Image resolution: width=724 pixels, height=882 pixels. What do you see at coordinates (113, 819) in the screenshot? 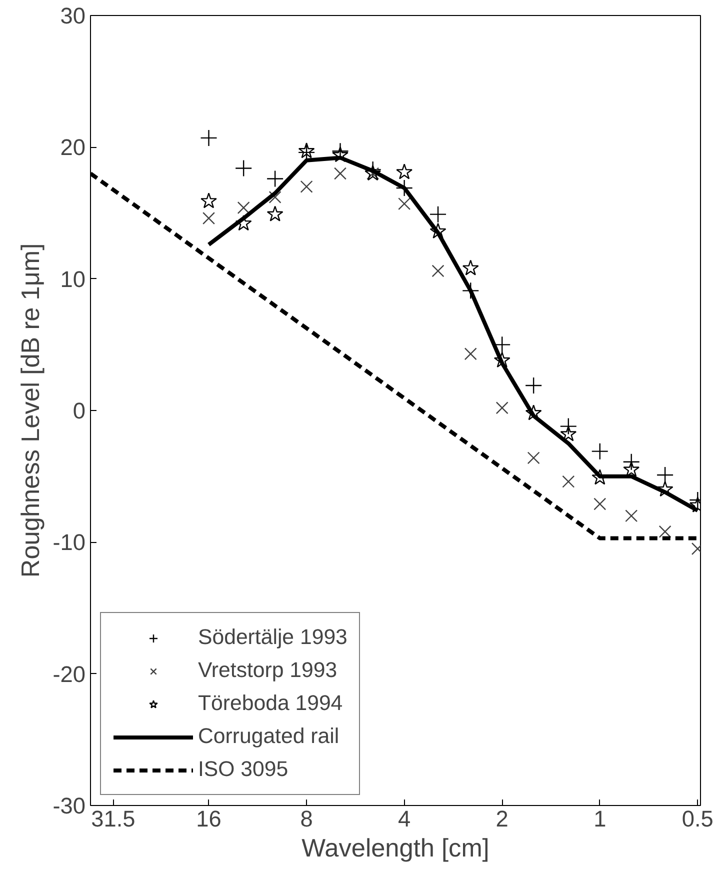
I see `x-tick-label: 31.5` at bounding box center [113, 819].